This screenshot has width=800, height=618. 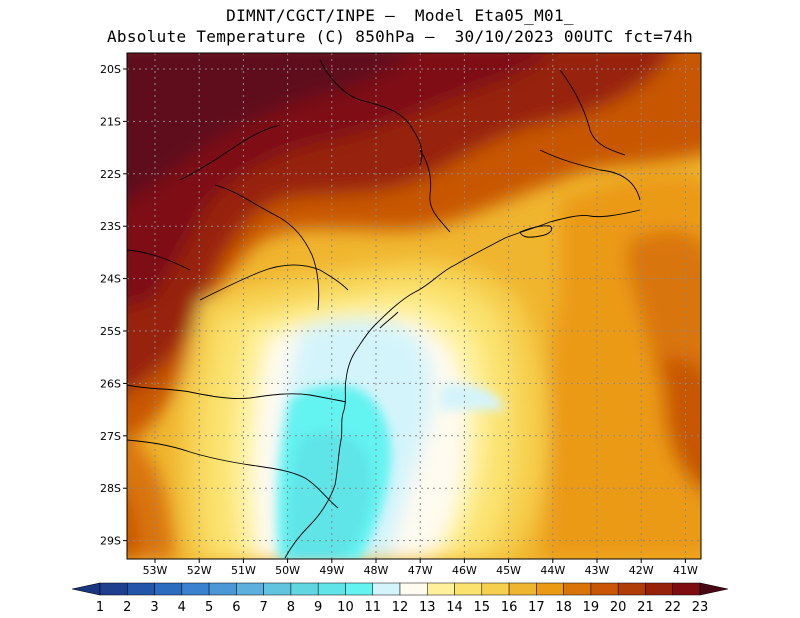 I want to click on lat-label: 25S, so click(x=110, y=331).